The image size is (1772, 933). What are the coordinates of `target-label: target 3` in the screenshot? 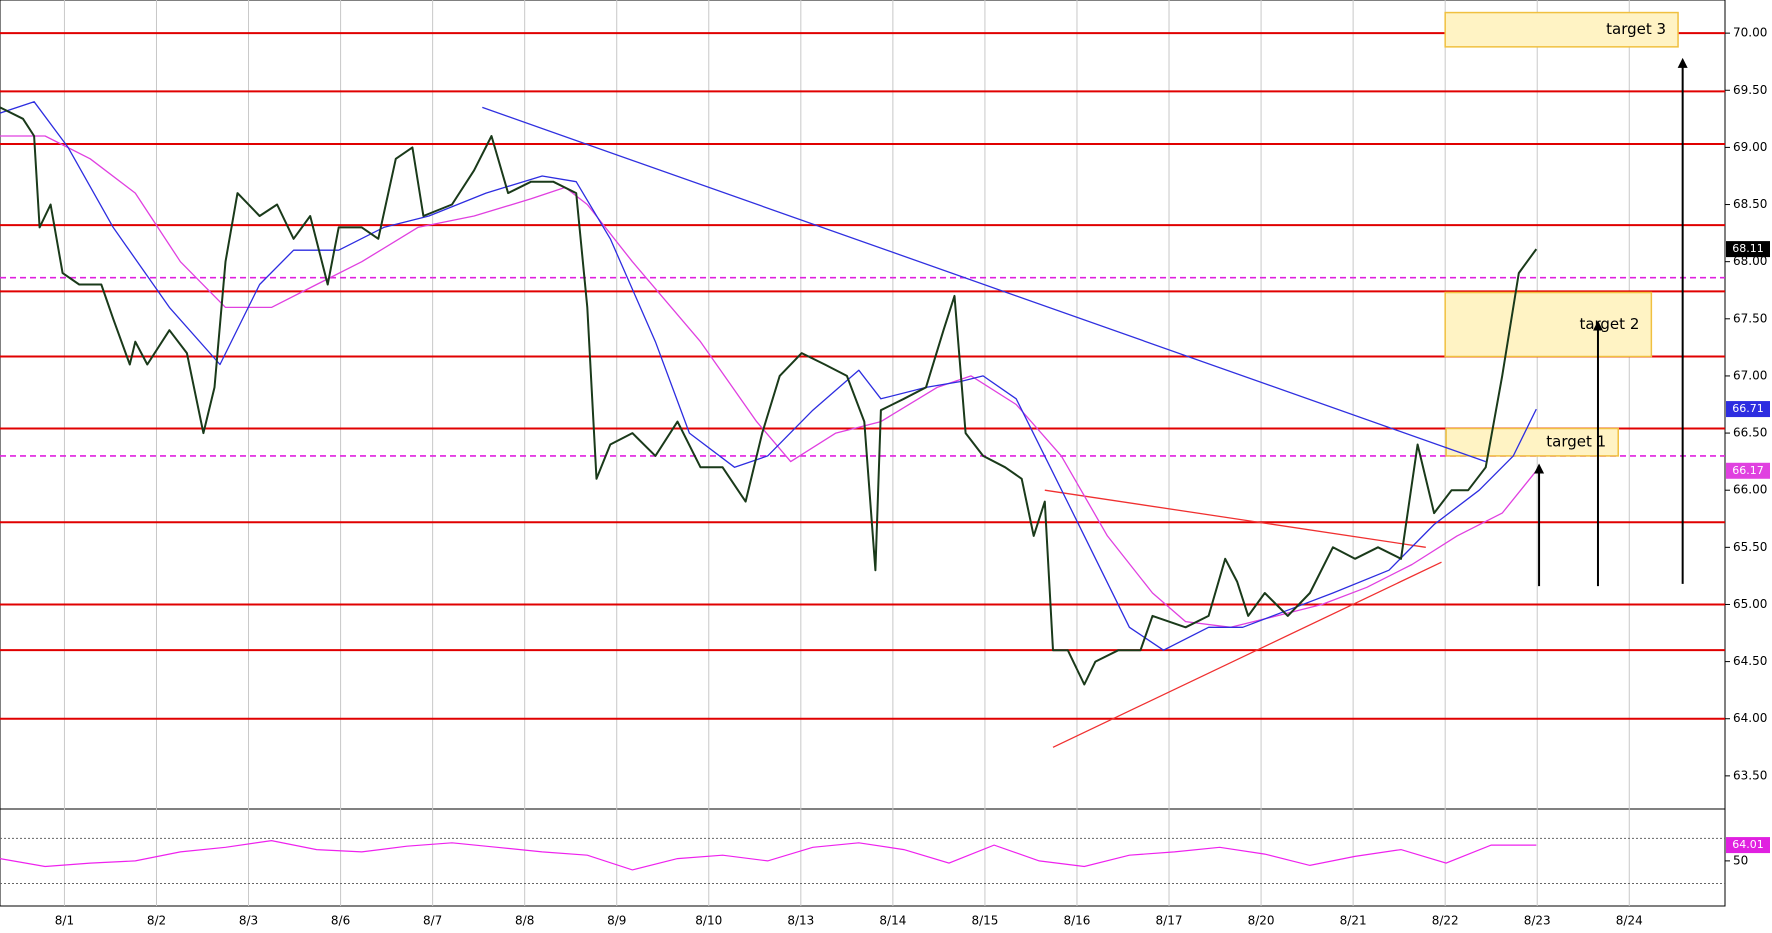 It's located at (1636, 29).